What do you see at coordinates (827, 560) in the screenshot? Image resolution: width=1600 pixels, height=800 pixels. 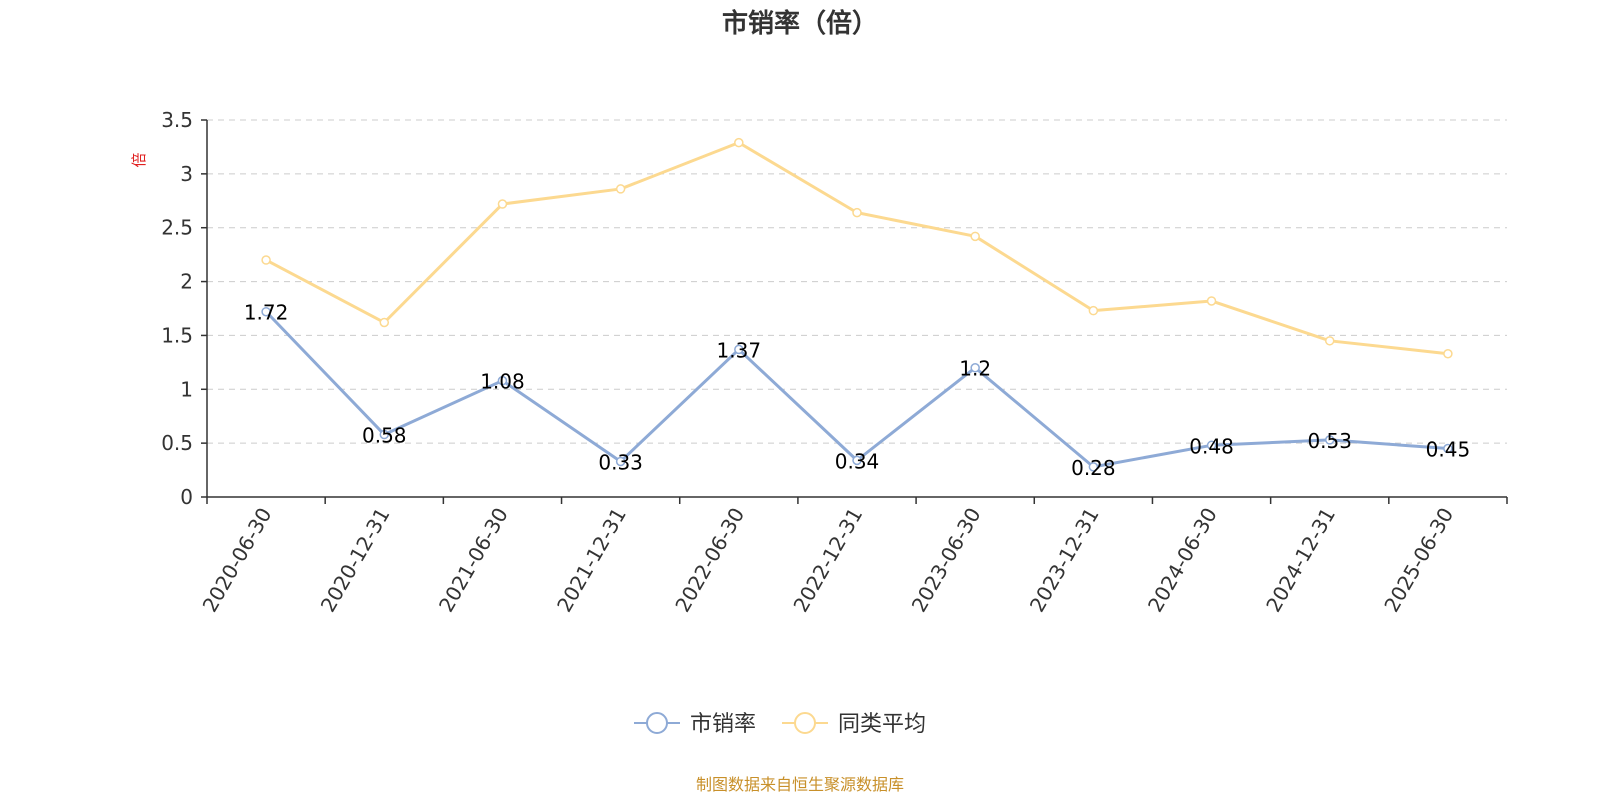 I see `x-tick-label: 2022-12-31` at bounding box center [827, 560].